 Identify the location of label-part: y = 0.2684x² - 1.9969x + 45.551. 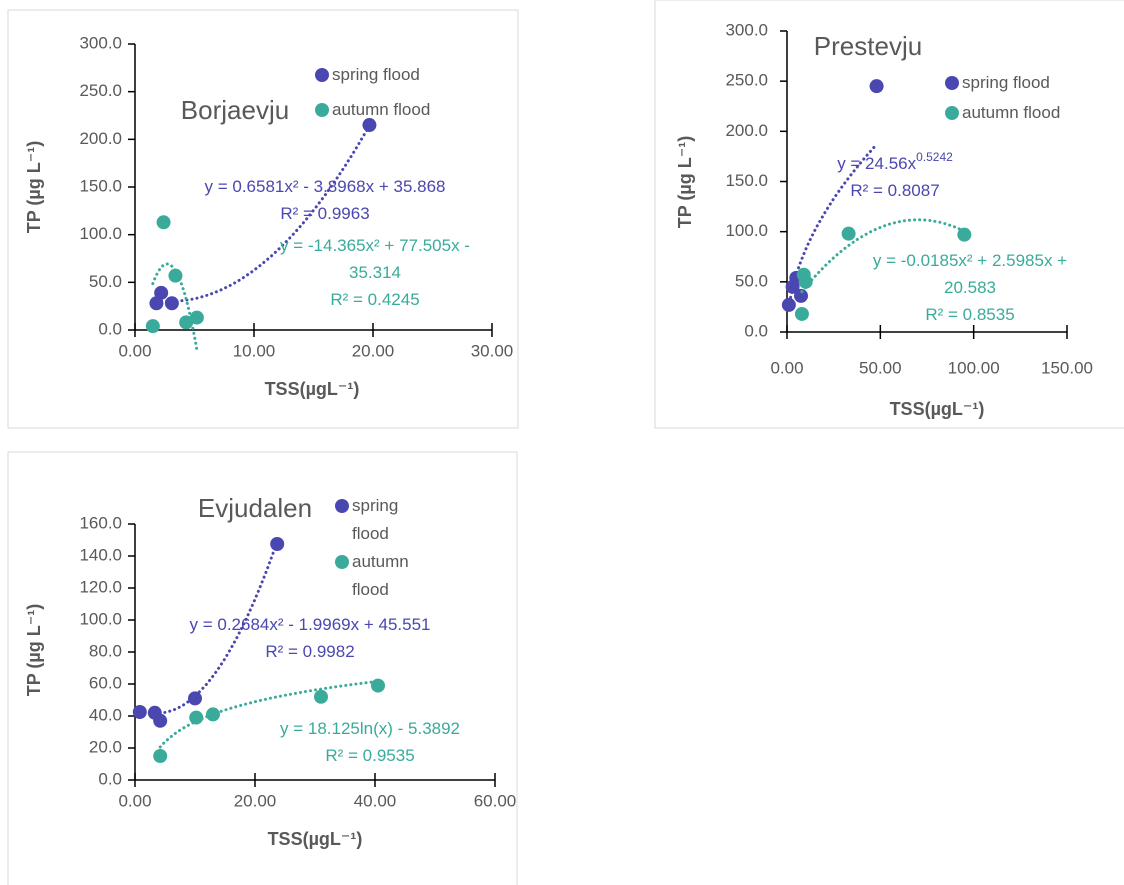
(309, 624).